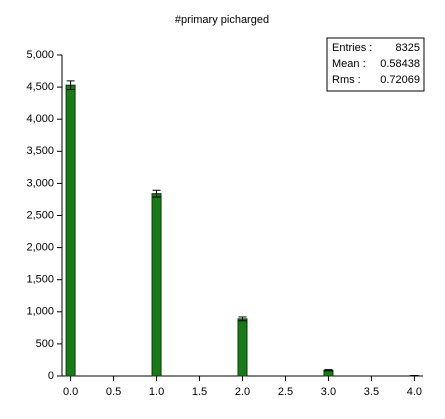  I want to click on y-tick-label: 4,000, so click(40, 119).